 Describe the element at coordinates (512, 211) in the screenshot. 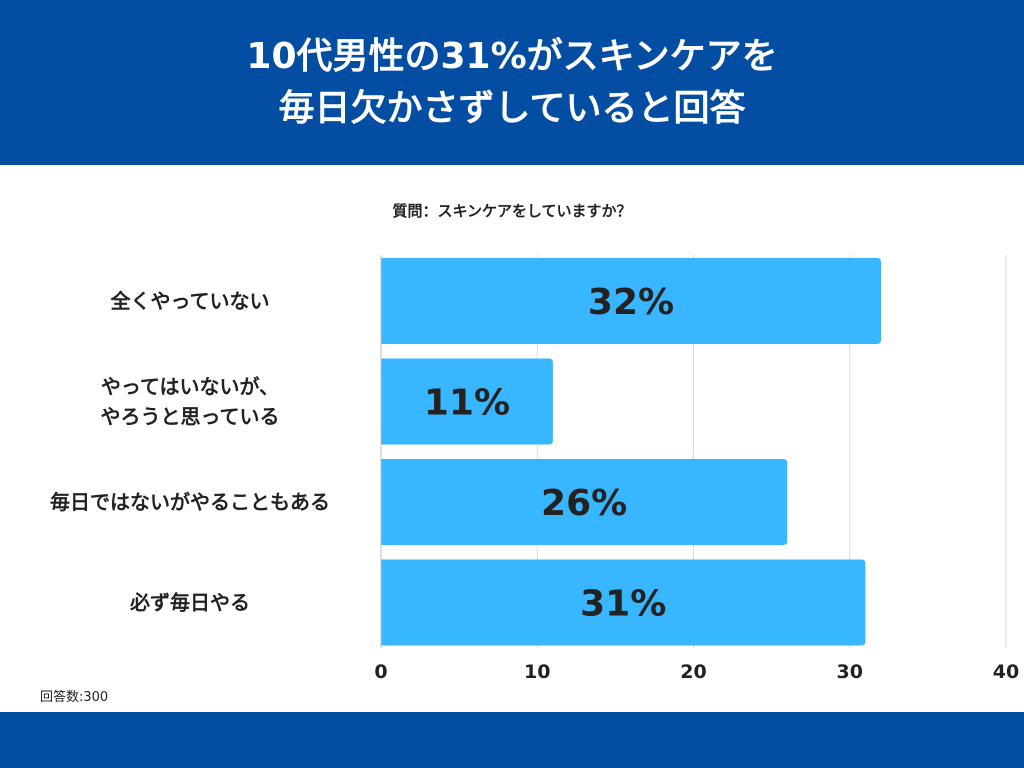

I see `question-text: 質問：スキンケアをしていますか？` at that location.